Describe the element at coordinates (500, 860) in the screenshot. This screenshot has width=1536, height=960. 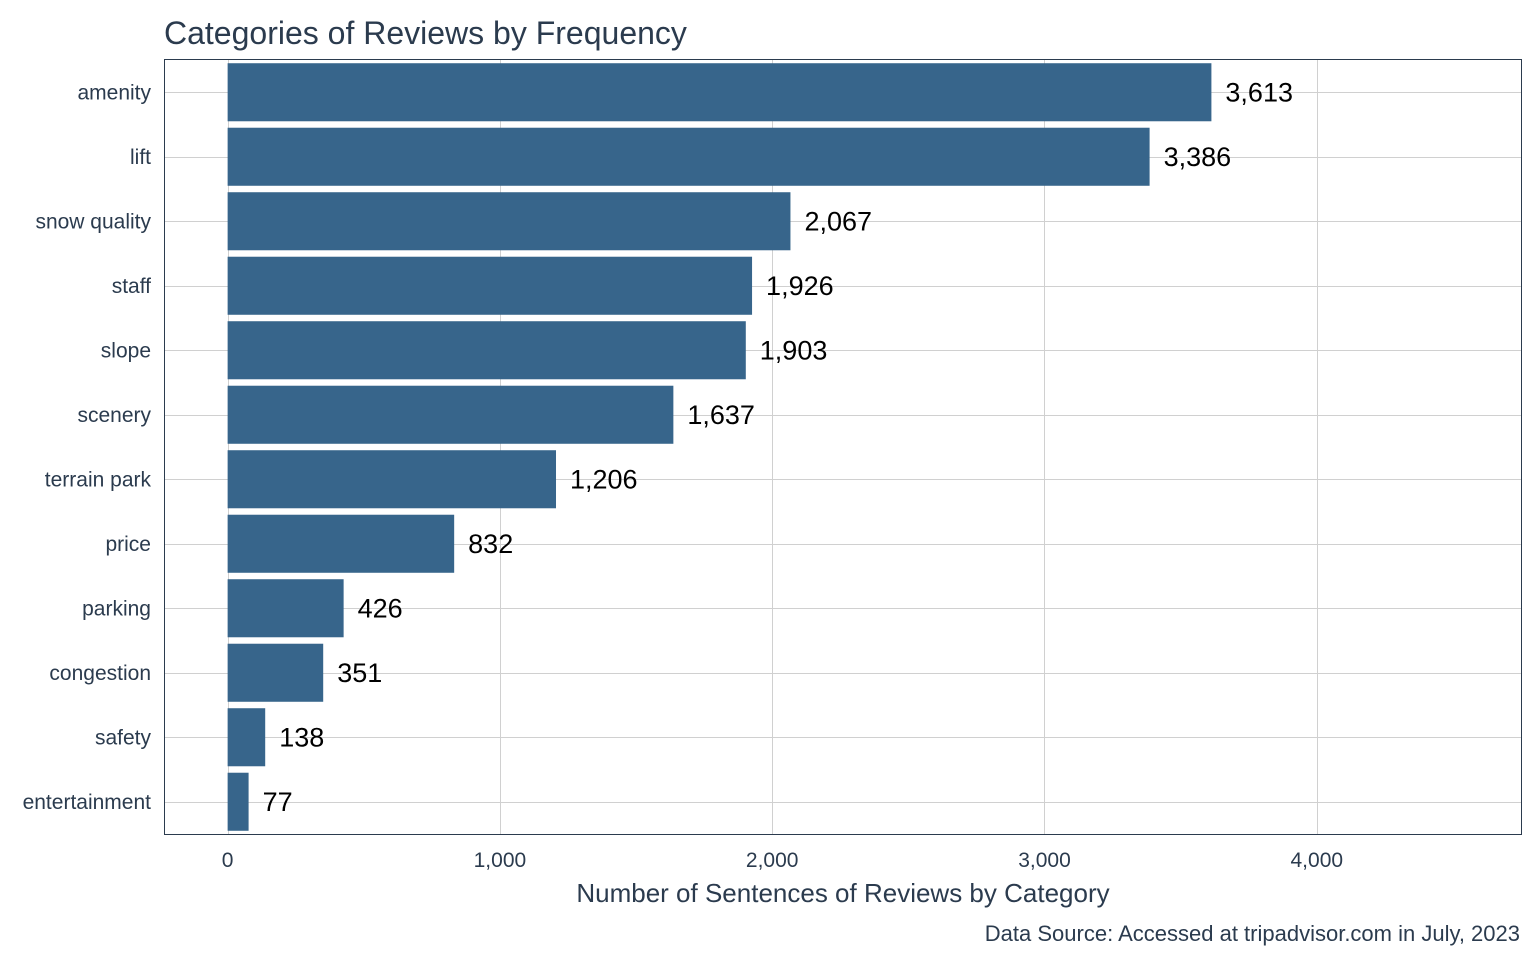
I see `x-tick-label: 1,000` at that location.